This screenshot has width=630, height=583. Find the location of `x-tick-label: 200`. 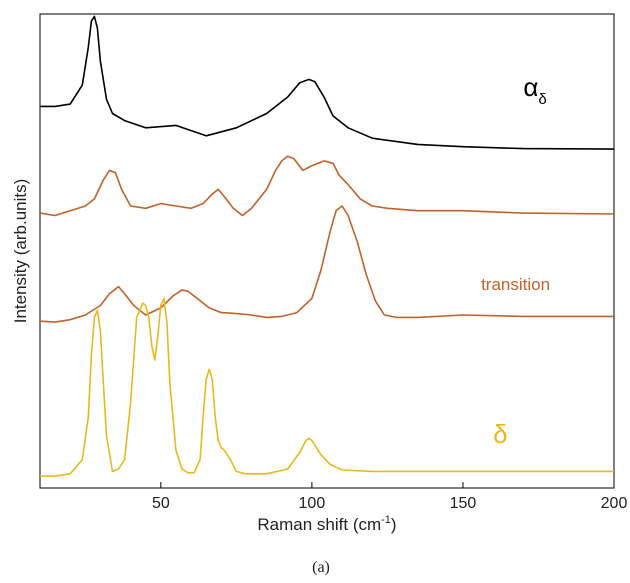

x-tick-label: 200 is located at coordinates (614, 503).